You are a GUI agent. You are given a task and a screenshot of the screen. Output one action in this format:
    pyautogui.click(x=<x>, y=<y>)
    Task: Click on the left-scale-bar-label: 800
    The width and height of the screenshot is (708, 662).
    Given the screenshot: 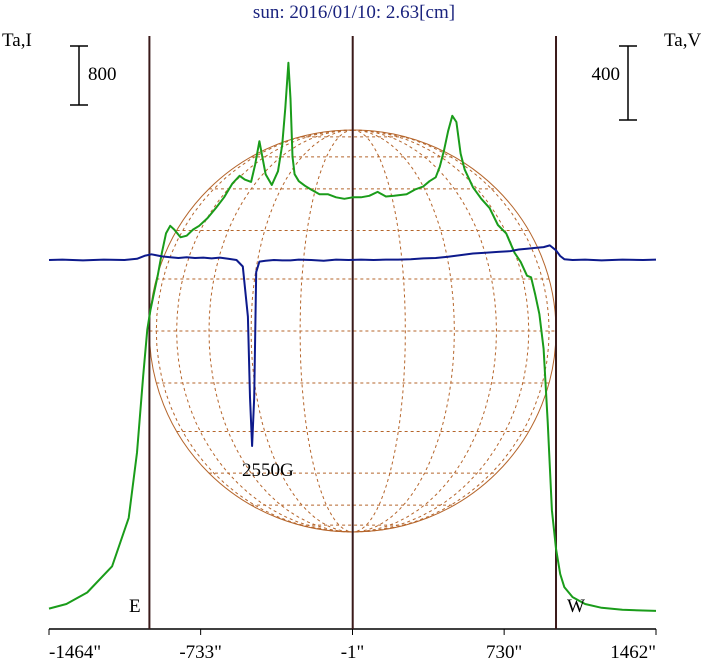 What is the action you would take?
    pyautogui.click(x=102, y=74)
    